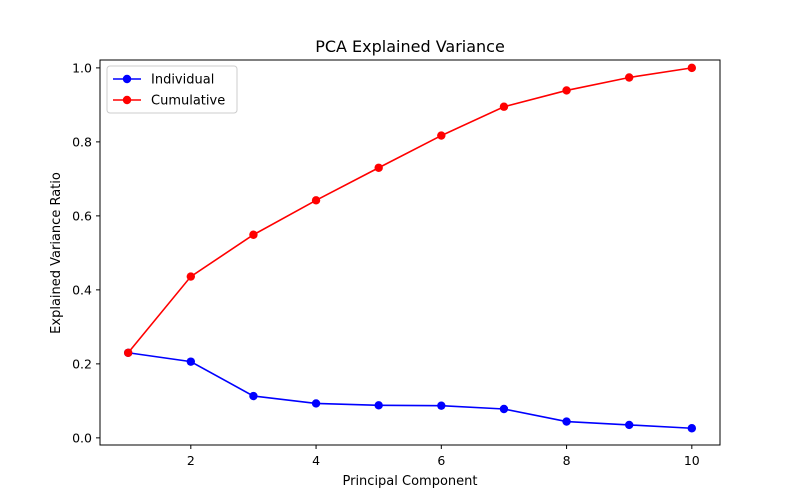  Describe the element at coordinates (409, 481) in the screenshot. I see `x-axis-label: Principal Component` at that location.